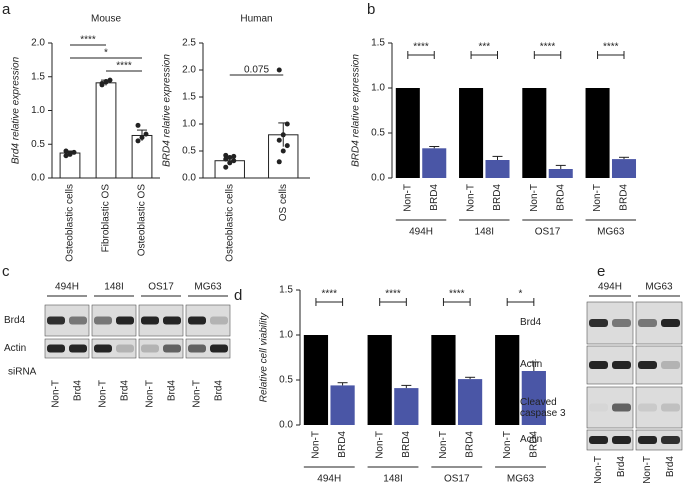 Image resolution: width=685 pixels, height=488 pixels. Describe the element at coordinates (106, 218) in the screenshot. I see `x-tick-label: Fibroblastic OS` at that location.